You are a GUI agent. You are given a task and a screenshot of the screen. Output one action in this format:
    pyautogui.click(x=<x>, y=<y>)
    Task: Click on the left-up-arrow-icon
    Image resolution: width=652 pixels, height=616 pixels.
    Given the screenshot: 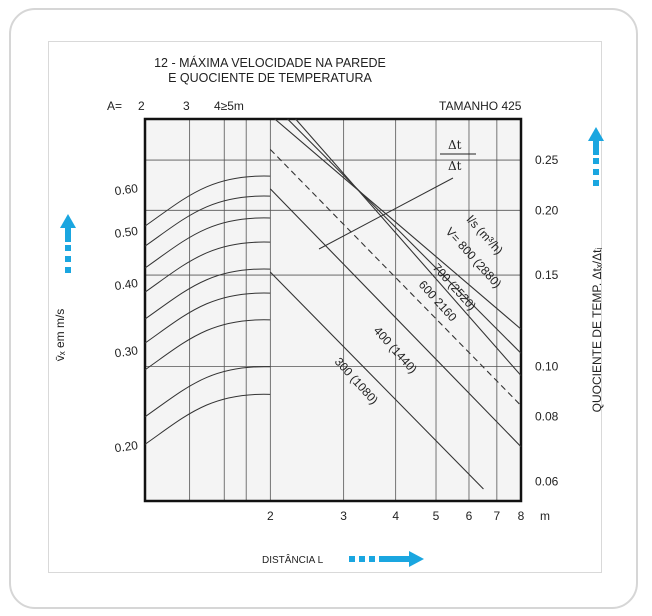 What is the action you would take?
    pyautogui.click(x=68, y=243)
    